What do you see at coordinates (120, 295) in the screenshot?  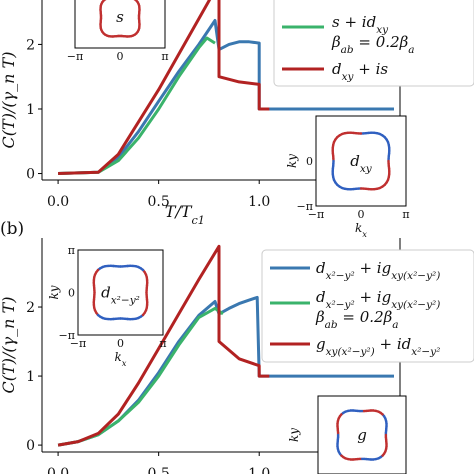 I see `inset-center-label: dx²−y²​` at bounding box center [120, 295].